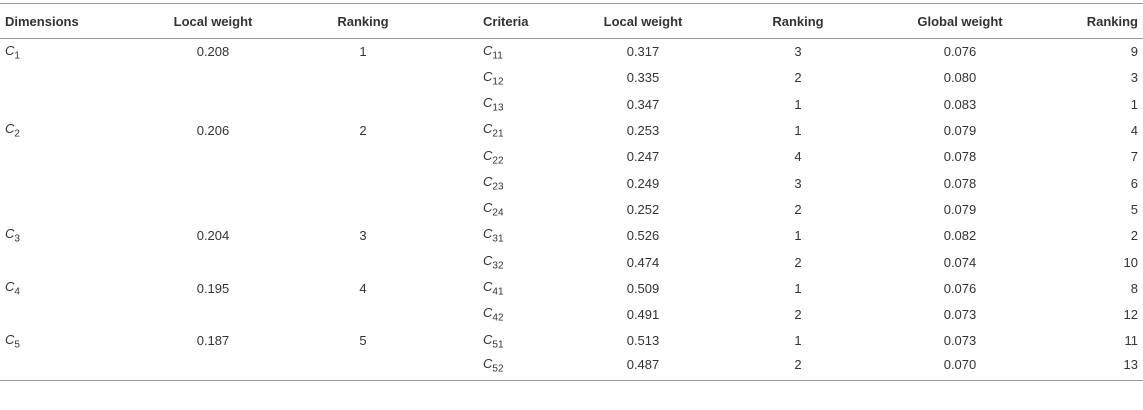 The width and height of the screenshot is (1143, 410). I want to click on criteria-cell: C11, so click(515, 52).